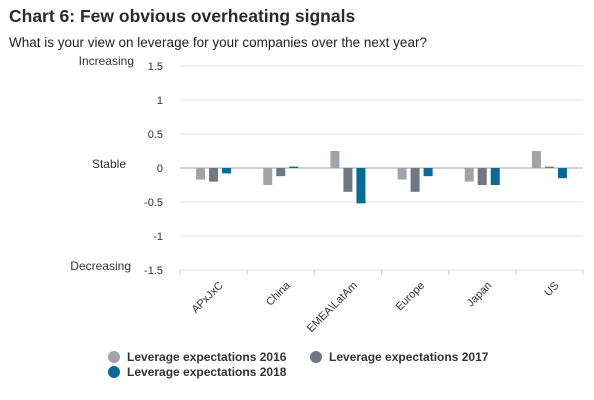  Describe the element at coordinates (376, 307) in the screenshot. I see `x-axis-categories: APxJxC China EMEA\LatAm Europe Japan US` at that location.